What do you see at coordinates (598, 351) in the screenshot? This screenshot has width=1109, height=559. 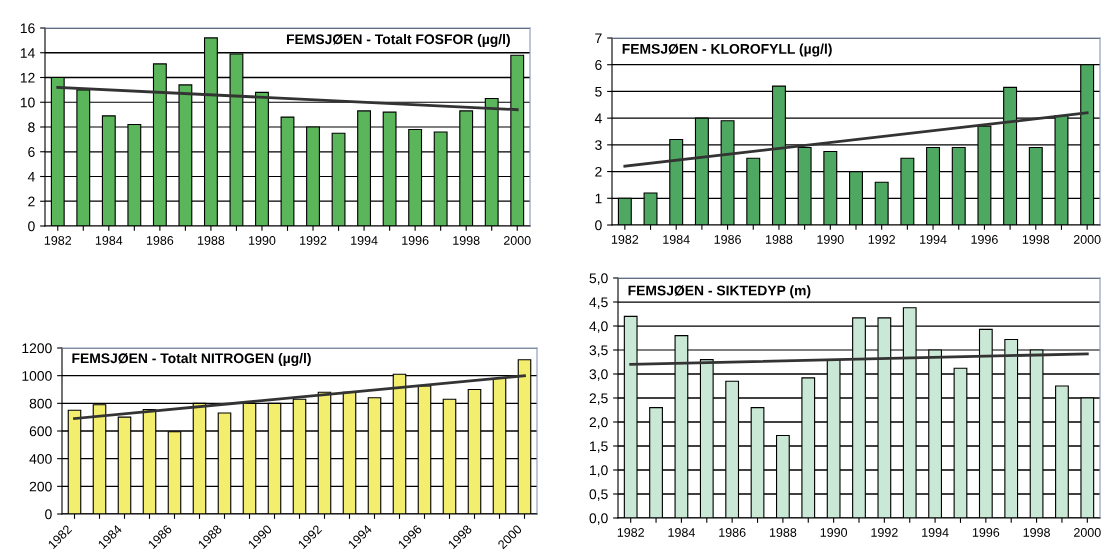 I see `y-tick-label: 3,5` at bounding box center [598, 351].